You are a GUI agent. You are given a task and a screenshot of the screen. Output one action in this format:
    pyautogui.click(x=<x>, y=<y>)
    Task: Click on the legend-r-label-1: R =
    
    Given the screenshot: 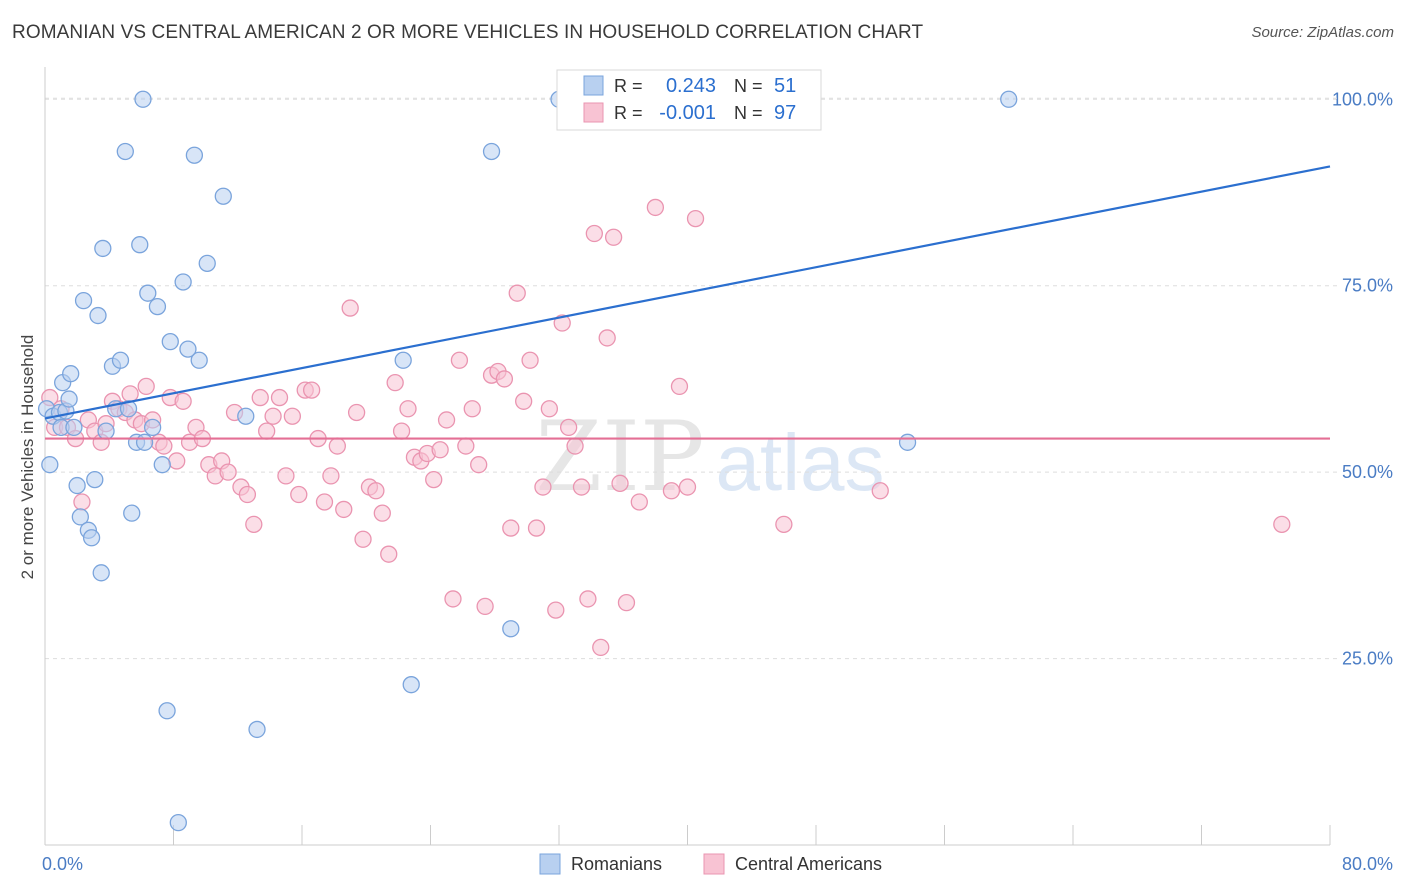 What is the action you would take?
    pyautogui.click(x=628, y=86)
    